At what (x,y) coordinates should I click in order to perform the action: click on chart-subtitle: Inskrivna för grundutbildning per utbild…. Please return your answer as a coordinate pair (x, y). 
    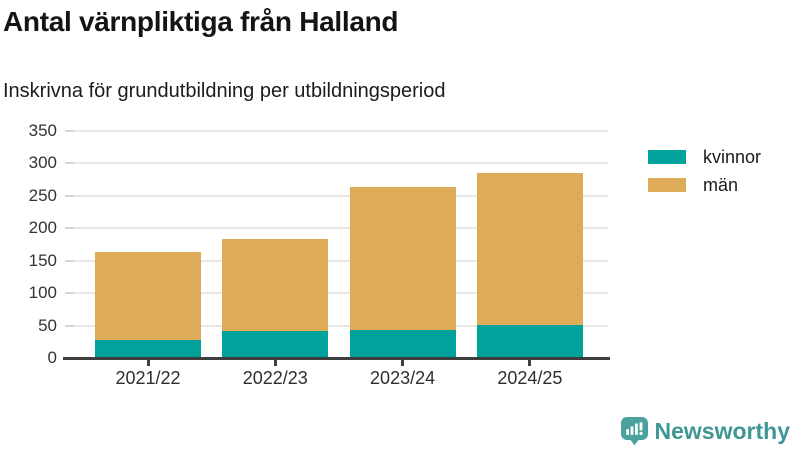
    Looking at the image, I should click on (224, 91).